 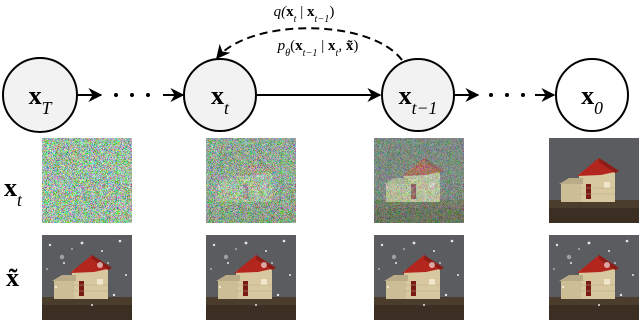 I want to click on clean-image, so click(x=594, y=180).